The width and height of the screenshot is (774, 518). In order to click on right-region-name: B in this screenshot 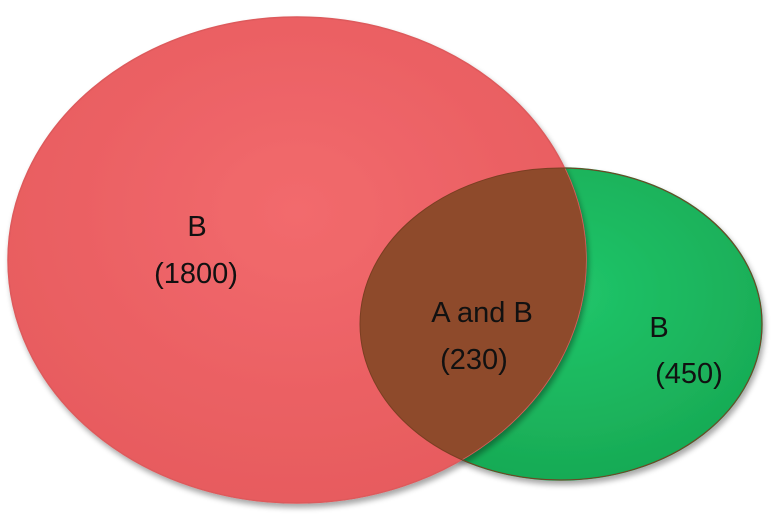, I will do `click(658, 328)`.